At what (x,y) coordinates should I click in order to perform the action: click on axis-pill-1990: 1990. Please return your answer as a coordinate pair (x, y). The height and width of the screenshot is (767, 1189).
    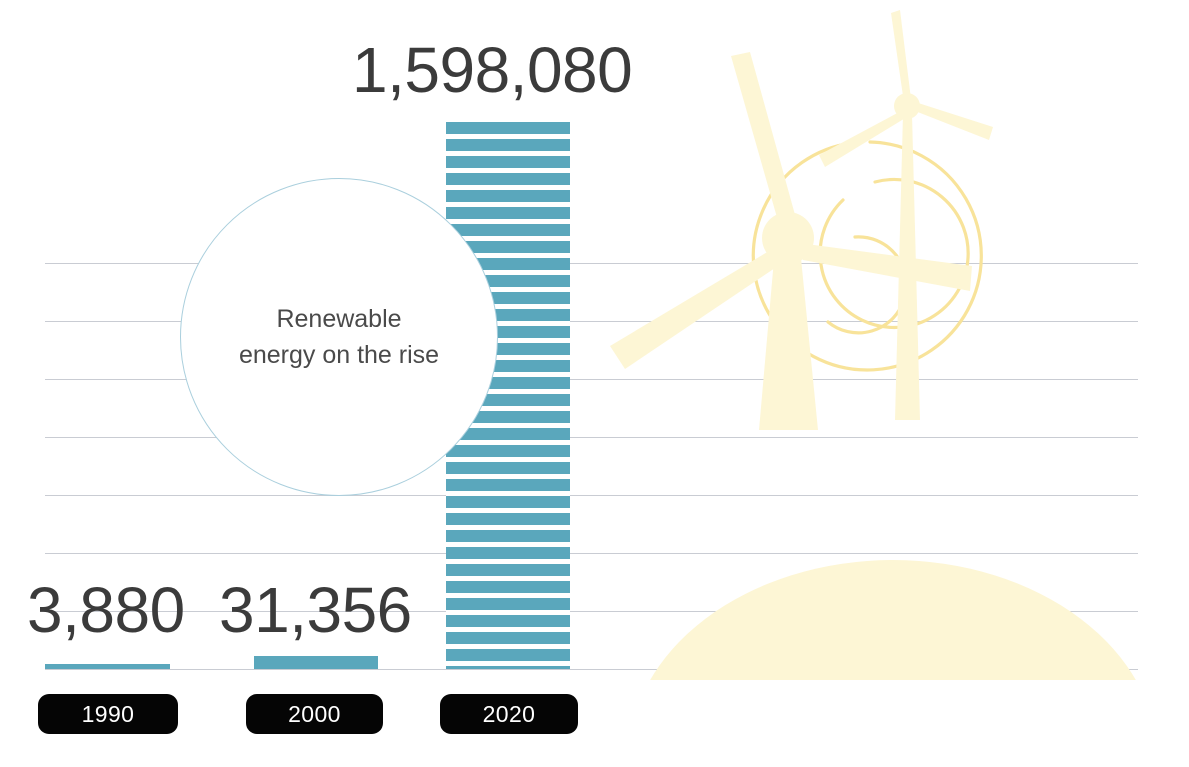
    Looking at the image, I should click on (108, 714).